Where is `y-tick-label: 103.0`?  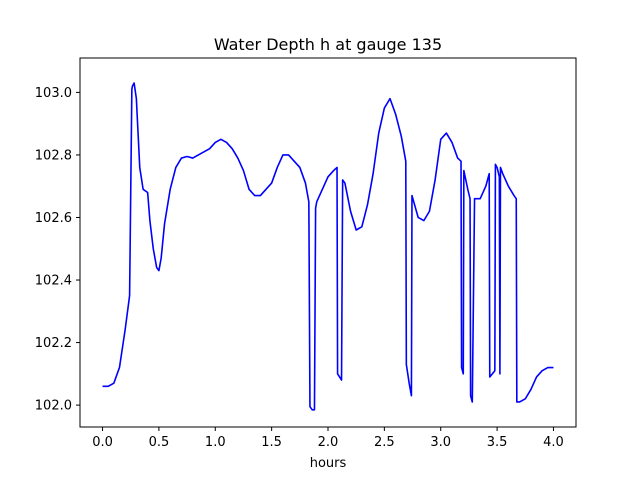
y-tick-label: 103.0 is located at coordinates (53, 93).